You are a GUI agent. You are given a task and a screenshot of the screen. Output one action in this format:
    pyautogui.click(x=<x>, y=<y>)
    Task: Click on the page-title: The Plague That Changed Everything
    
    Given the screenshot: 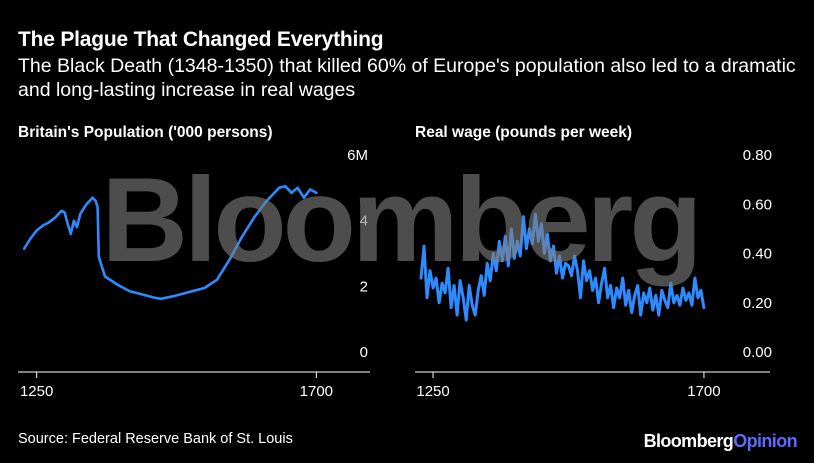 What is the action you would take?
    pyautogui.click(x=201, y=39)
    